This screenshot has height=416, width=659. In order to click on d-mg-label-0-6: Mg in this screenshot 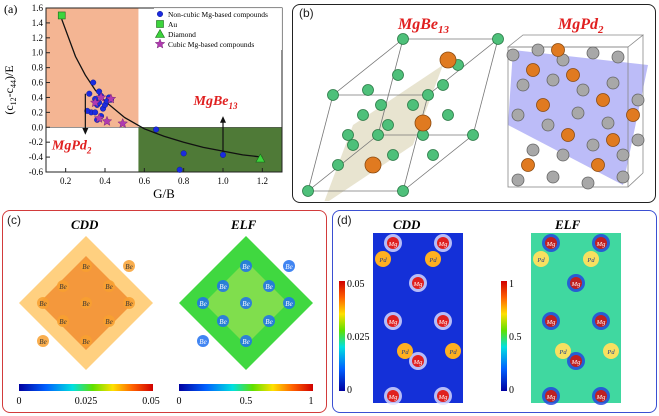, I will do `click(393, 397)`.